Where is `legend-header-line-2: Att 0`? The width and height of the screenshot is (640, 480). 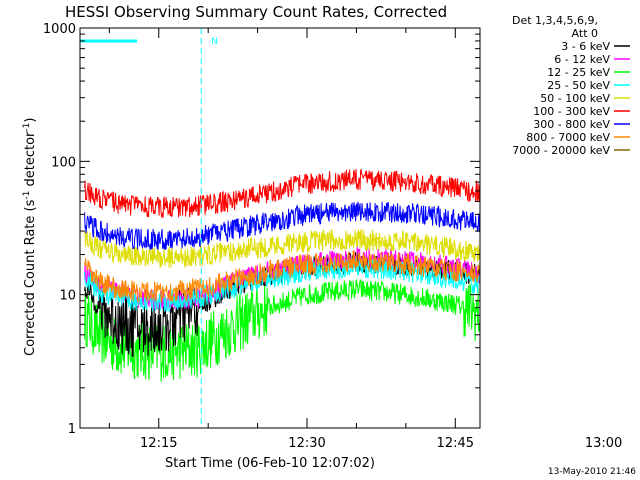
legend-header-line-2: Att 0 is located at coordinates (585, 33).